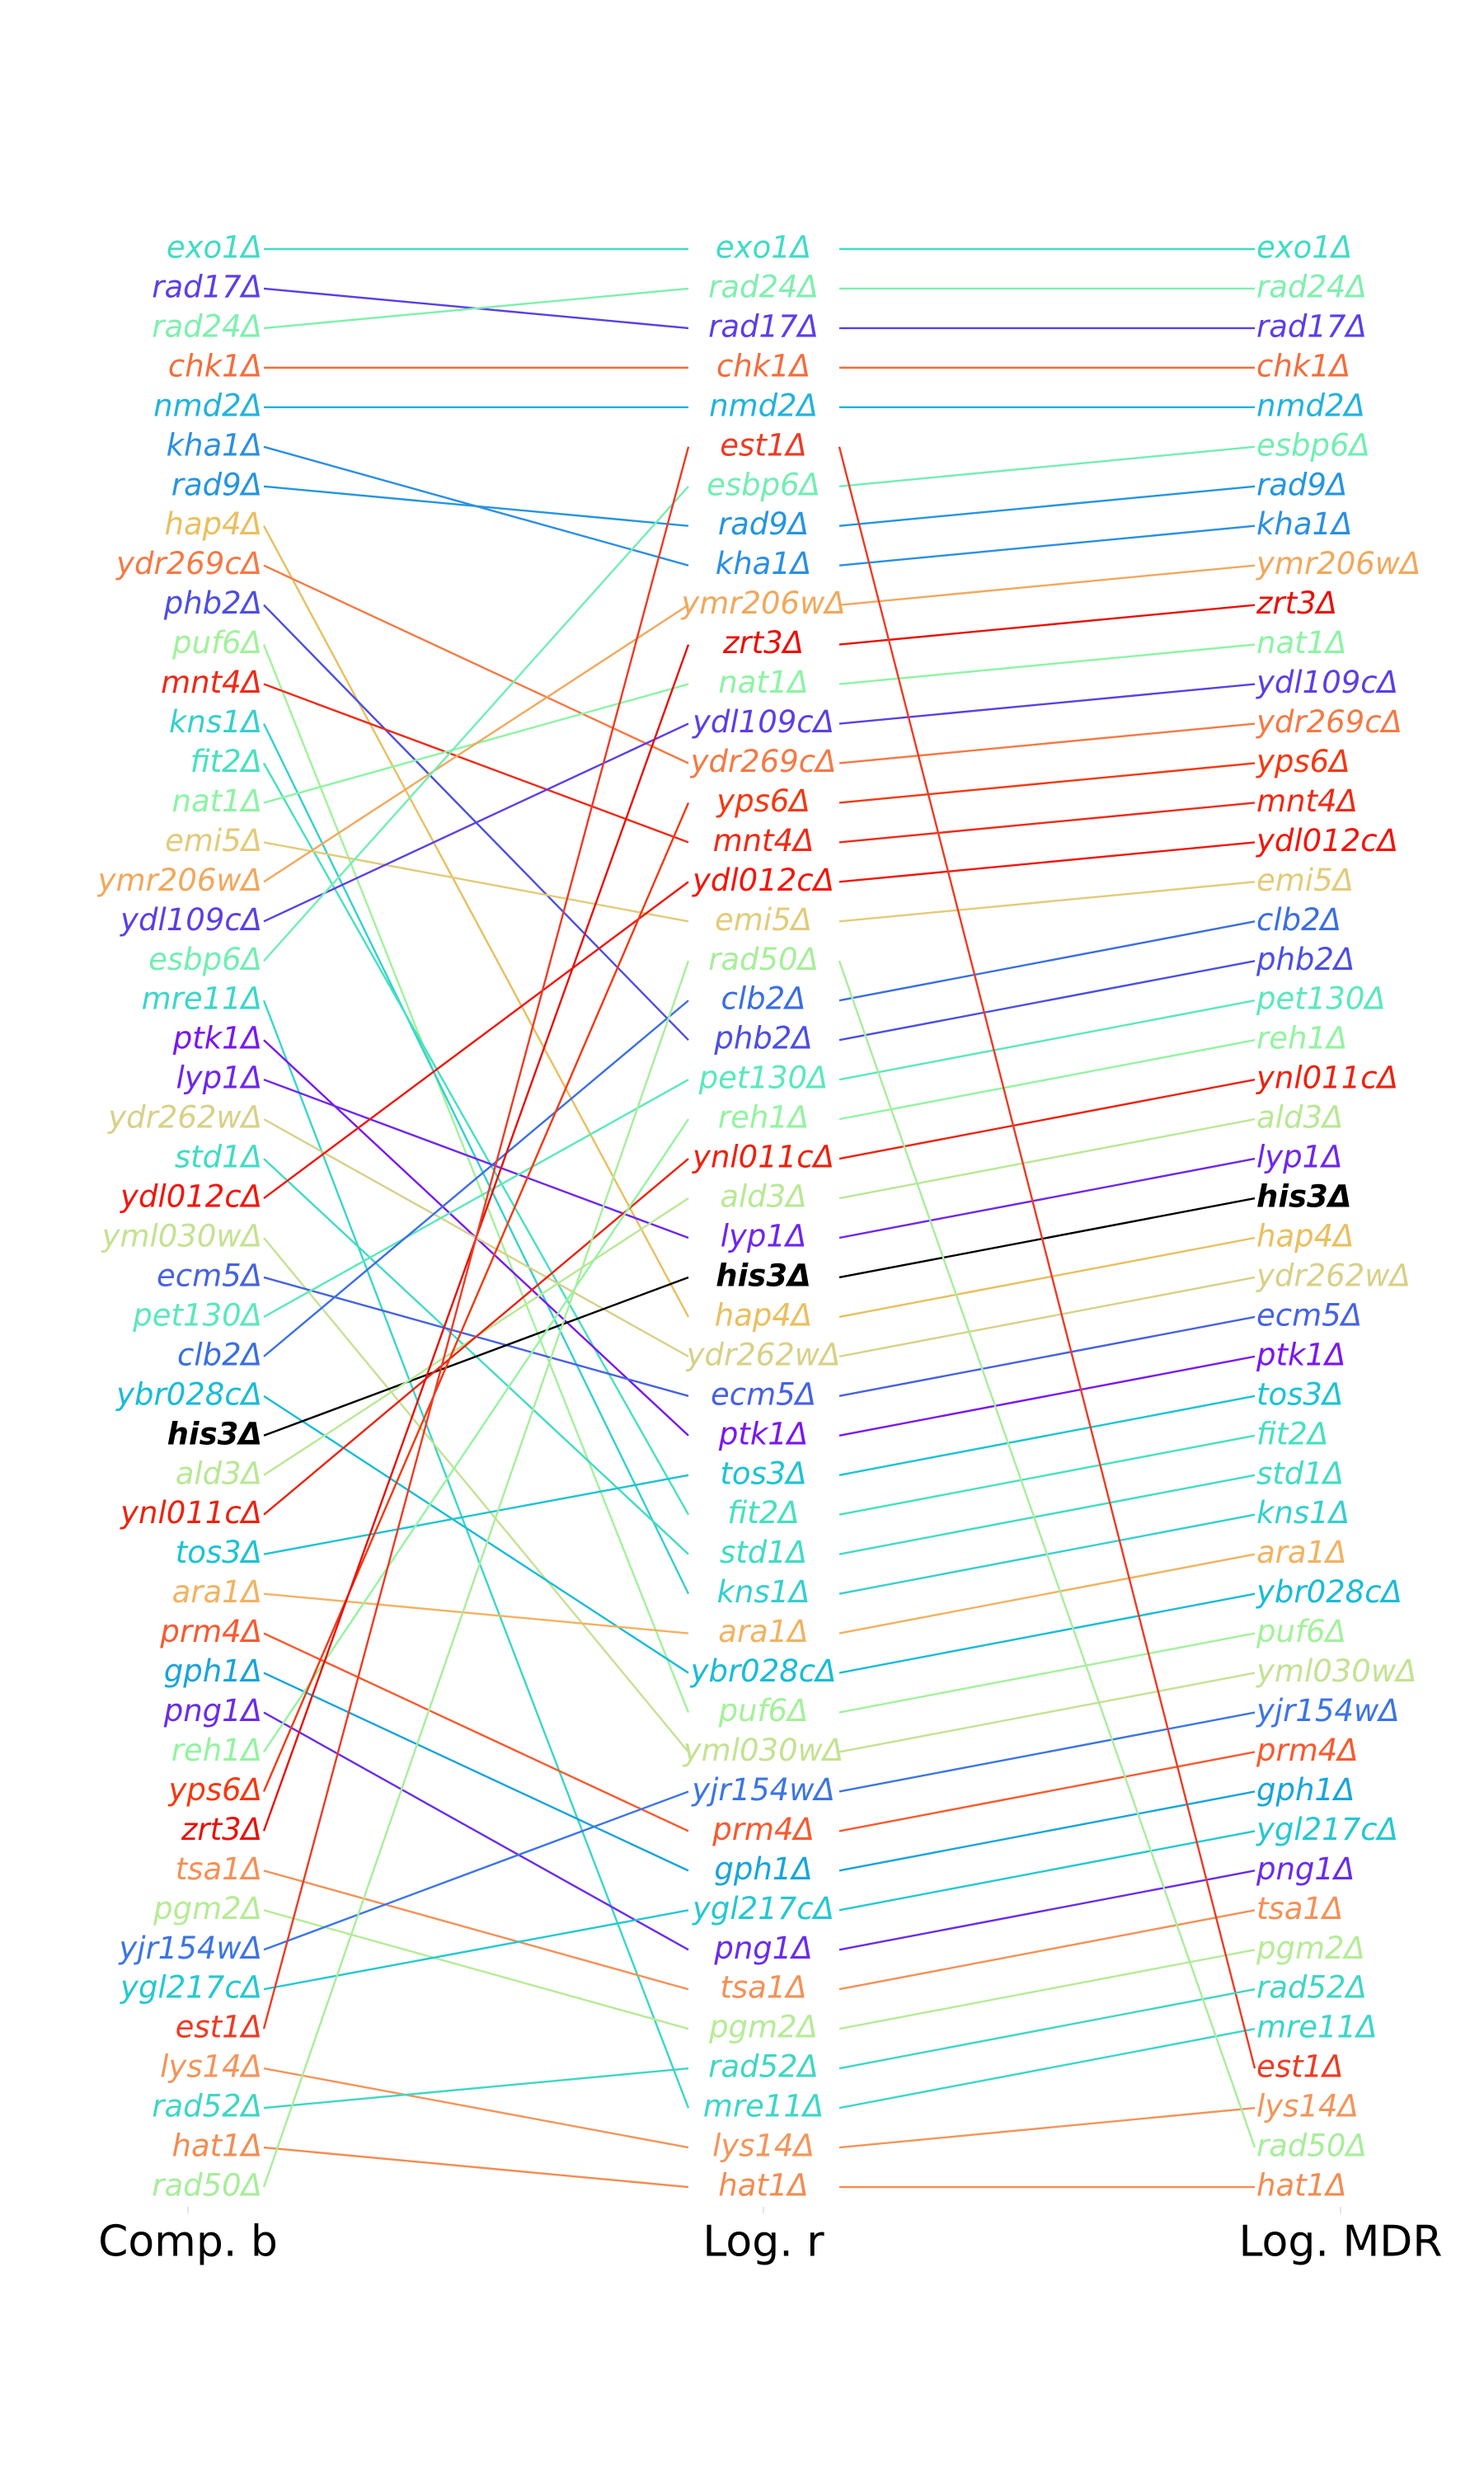 Image resolution: width=1484 pixels, height=2474 pixels. What do you see at coordinates (763, 880) in the screenshot?
I see `gene-label-ydl012c: ydl012cΔ` at bounding box center [763, 880].